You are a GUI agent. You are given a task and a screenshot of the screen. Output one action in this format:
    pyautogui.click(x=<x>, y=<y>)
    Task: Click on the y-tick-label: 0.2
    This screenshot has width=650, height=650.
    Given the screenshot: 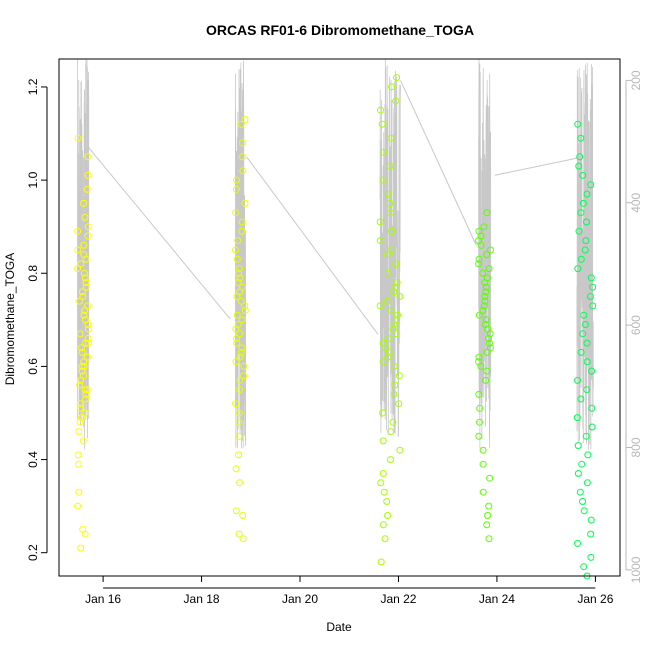 What is the action you would take?
    pyautogui.click(x=33, y=552)
    